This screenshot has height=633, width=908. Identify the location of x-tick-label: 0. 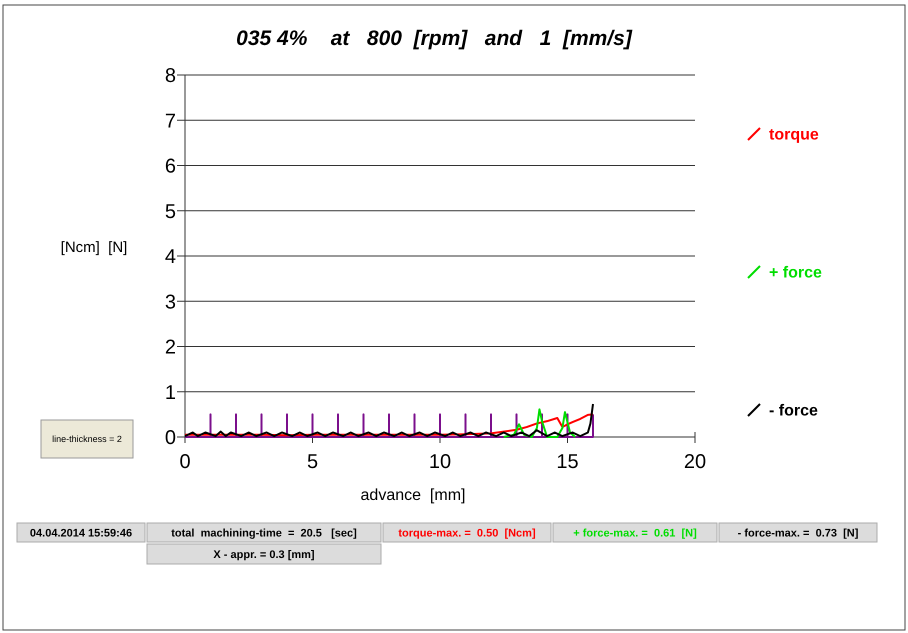
(185, 462).